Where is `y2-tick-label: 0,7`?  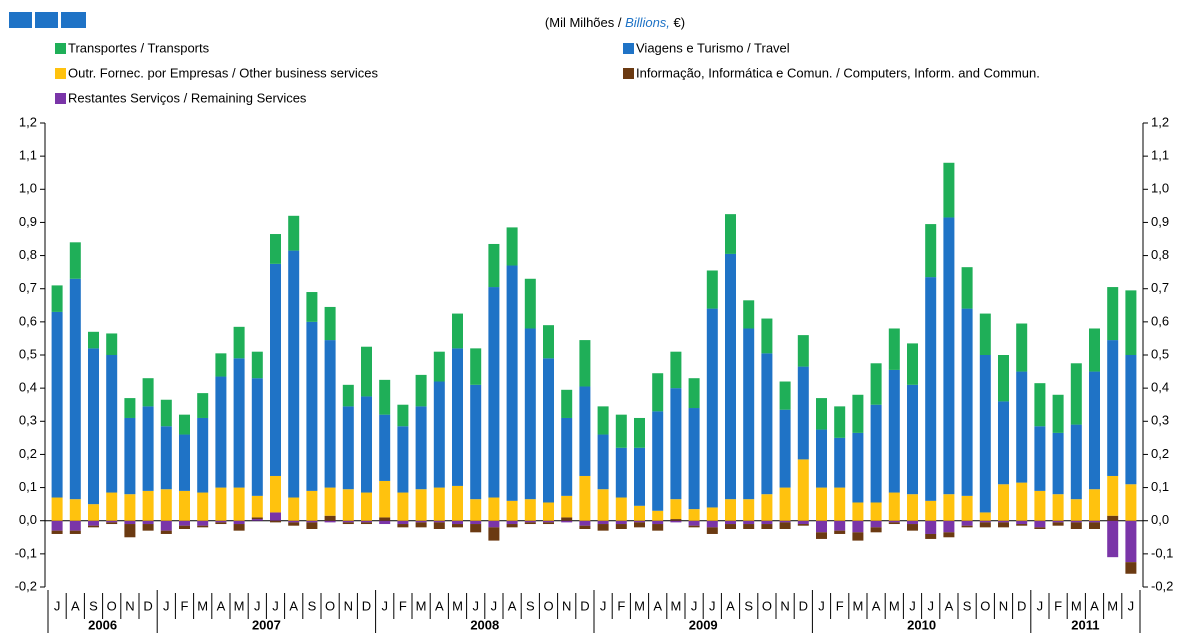 y2-tick-label: 0,7 is located at coordinates (1160, 287).